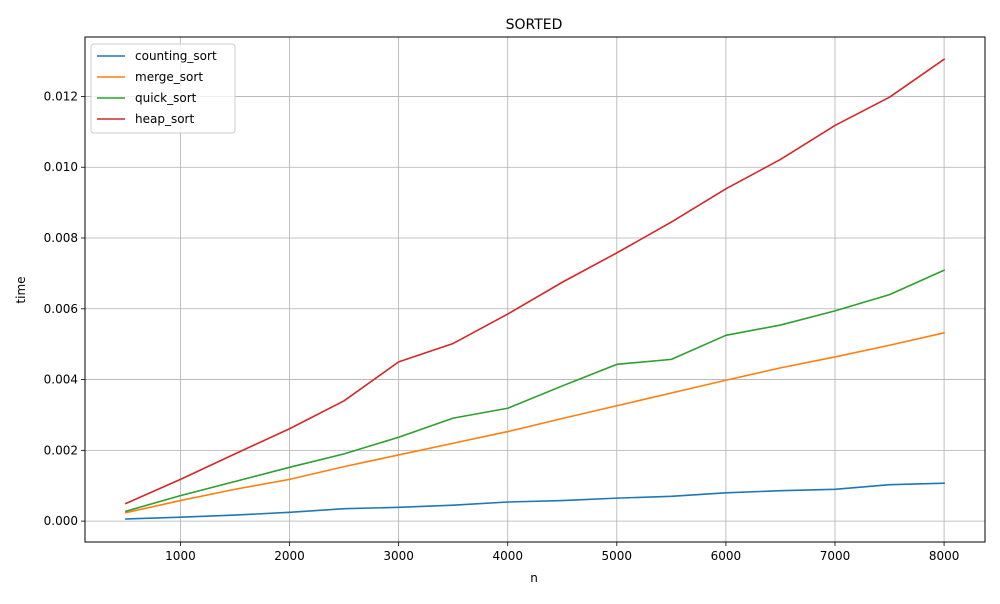  Describe the element at coordinates (61, 309) in the screenshot. I see `y-tick-label: 0.006` at that location.